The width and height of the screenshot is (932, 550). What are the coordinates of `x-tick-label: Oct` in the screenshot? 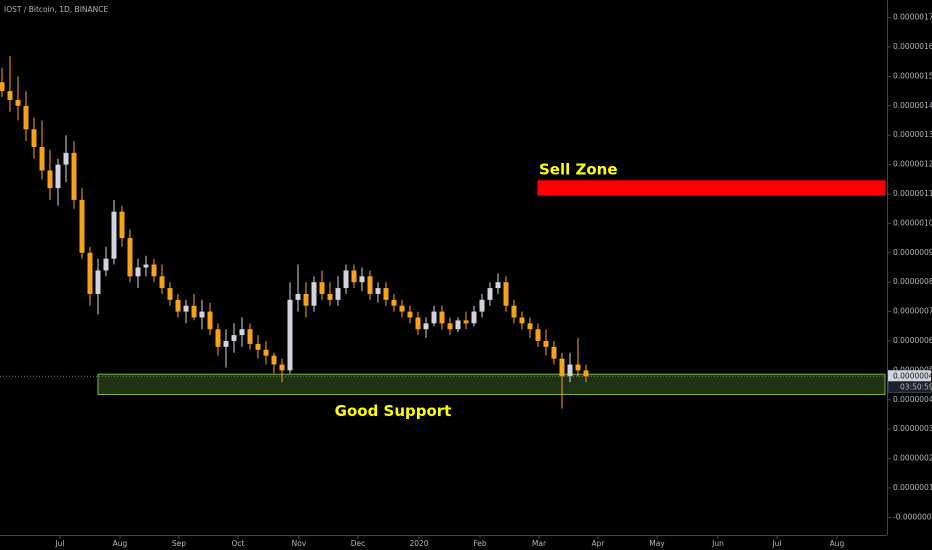 It's located at (238, 543).